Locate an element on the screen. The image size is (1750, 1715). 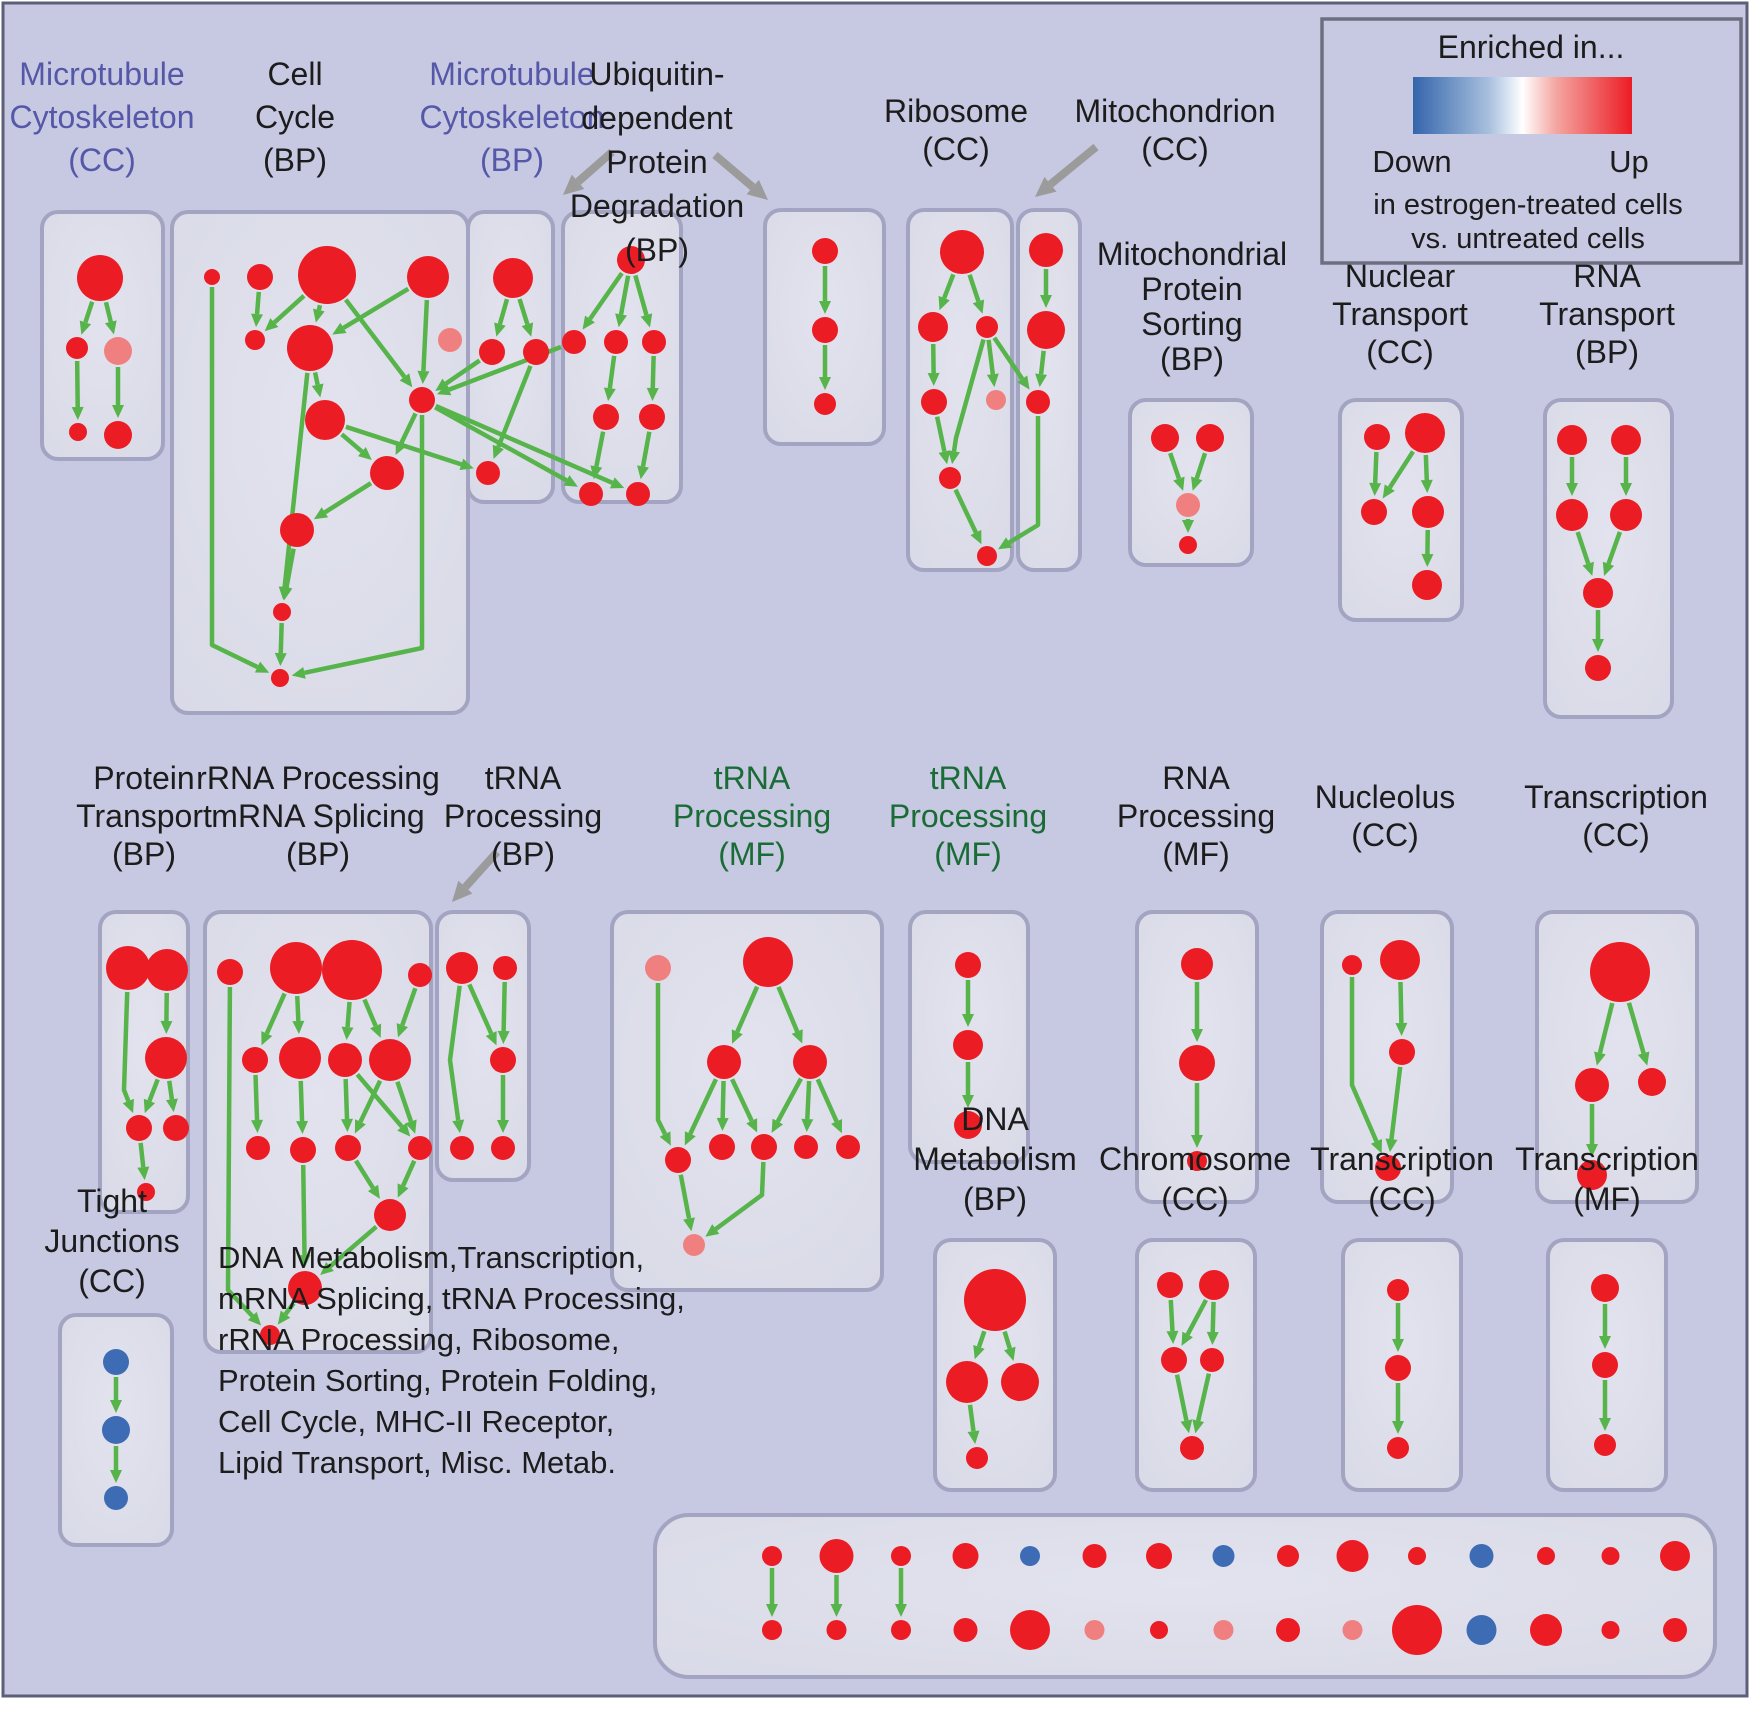
edge-c9-c13 is located at coordinates (358, 547).